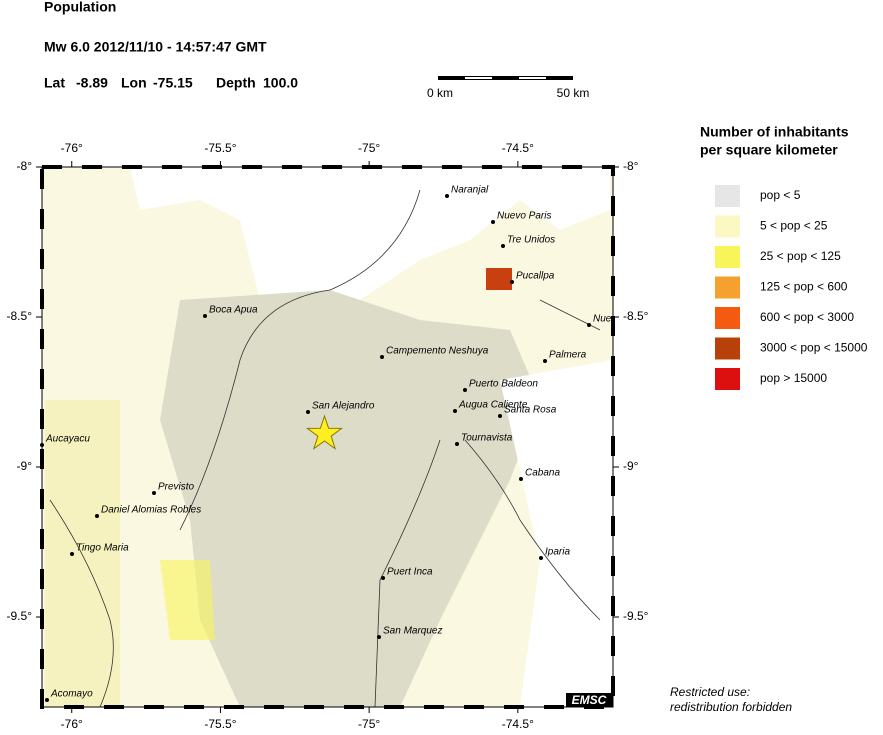  Describe the element at coordinates (804, 287) in the screenshot. I see `legend-label: 125 < pop < 600` at that location.